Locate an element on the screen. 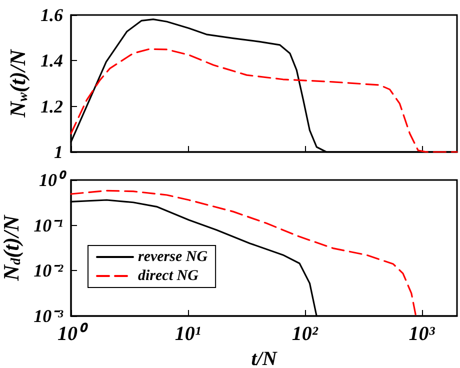 This screenshot has height=368, width=460. y-tick-label: 10⁰ is located at coordinates (53, 180).